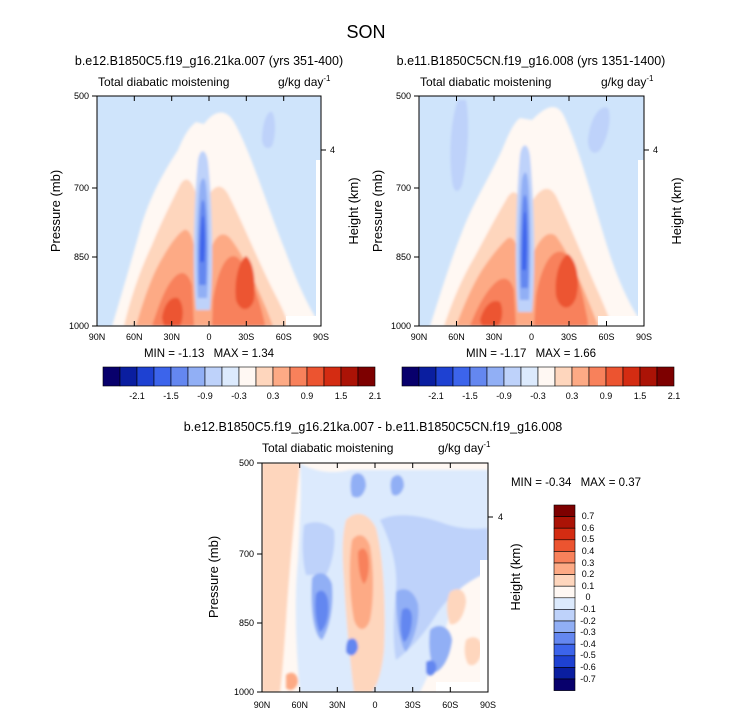  I want to click on panel-1-xtick-label: 30S, so click(246, 337).